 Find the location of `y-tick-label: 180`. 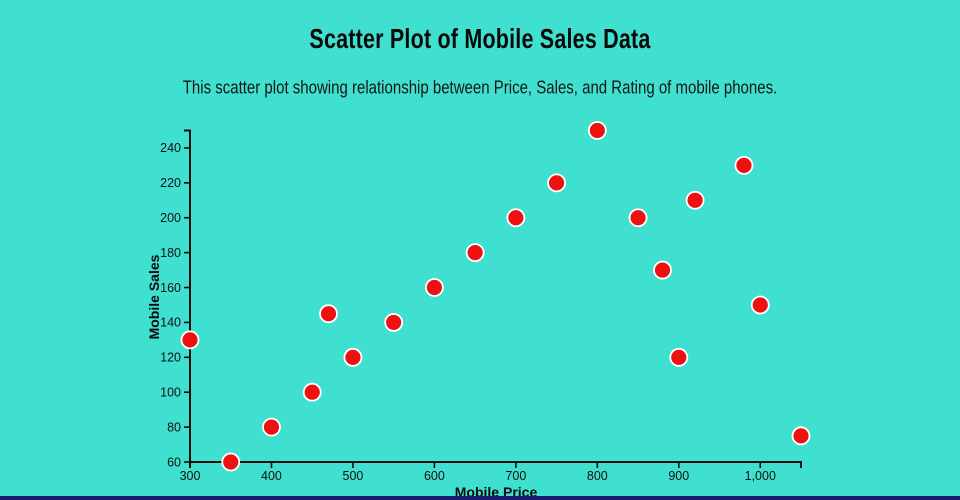

y-tick-label: 180 is located at coordinates (170, 253).